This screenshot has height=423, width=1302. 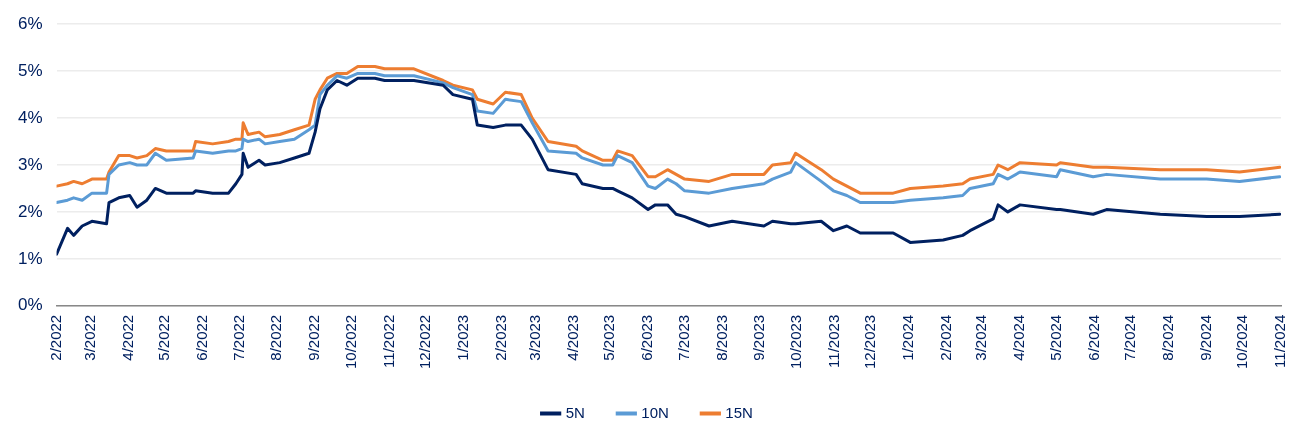 I want to click on x-tick-label: 4/2024, so click(x=1019, y=337).